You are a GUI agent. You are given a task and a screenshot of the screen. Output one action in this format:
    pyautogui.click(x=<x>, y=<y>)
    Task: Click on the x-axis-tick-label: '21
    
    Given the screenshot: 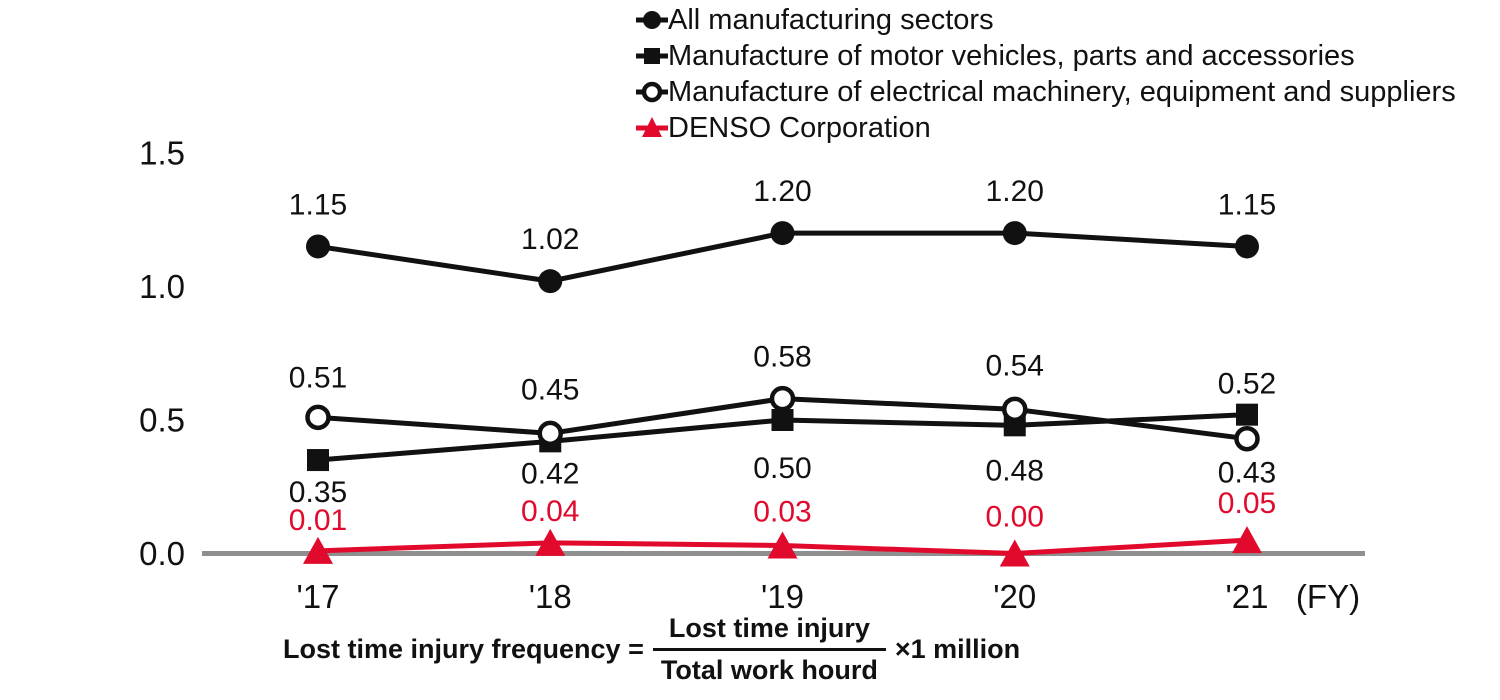 What is the action you would take?
    pyautogui.click(x=1246, y=596)
    